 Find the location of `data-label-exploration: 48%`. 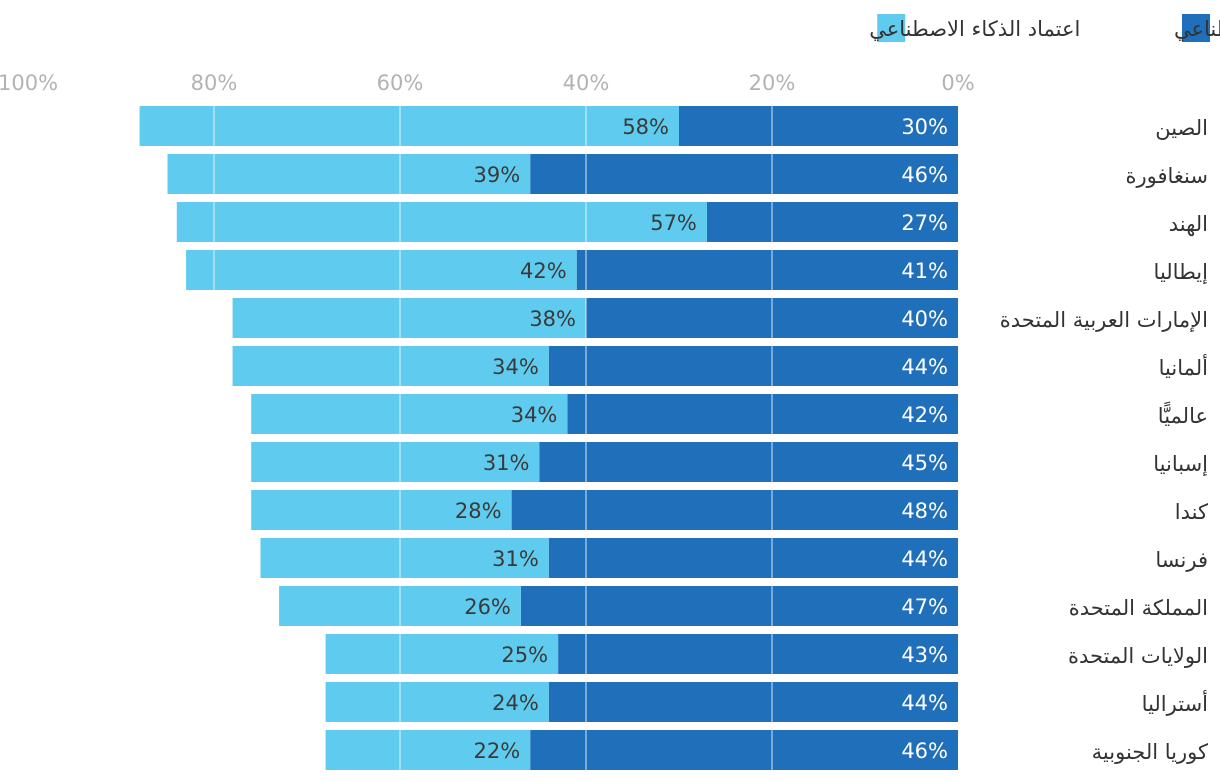

data-label-exploration: 48% is located at coordinates (924, 511).